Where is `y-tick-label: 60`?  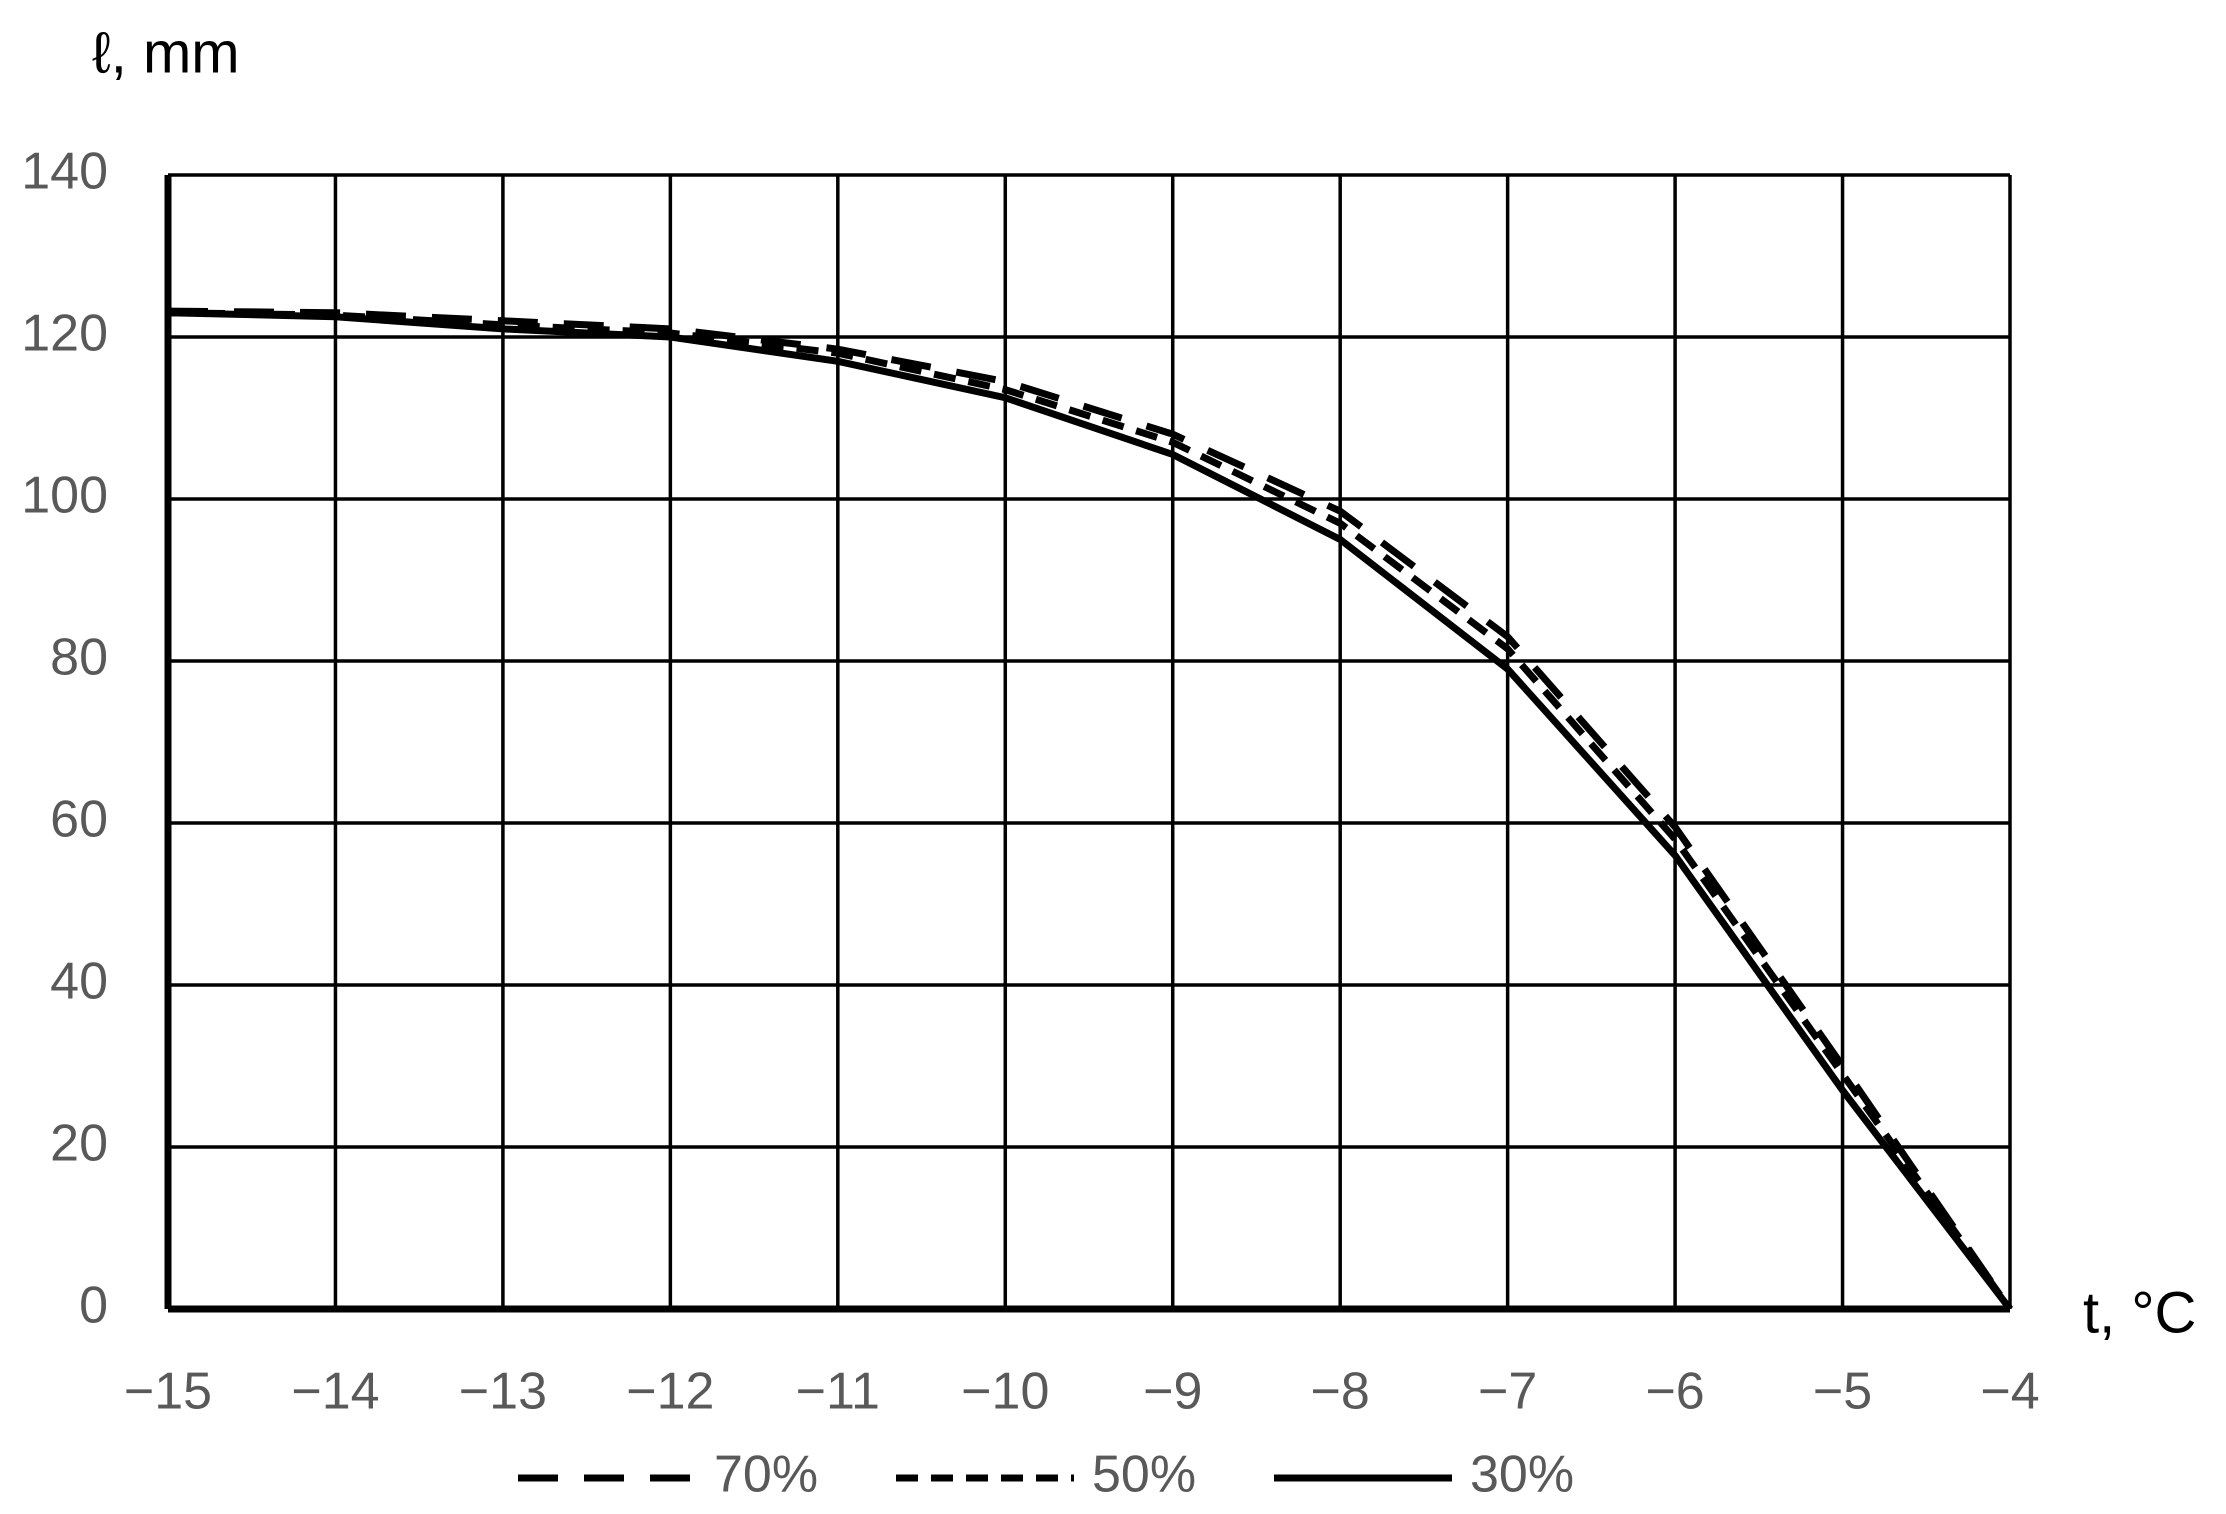 y-tick-label: 60 is located at coordinates (79, 820).